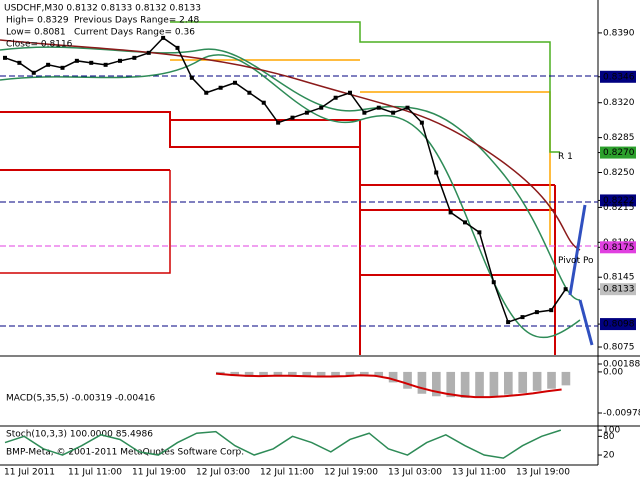  Describe the element at coordinates (619, 138) in the screenshot. I see `tick-label: 0.8285` at that location.